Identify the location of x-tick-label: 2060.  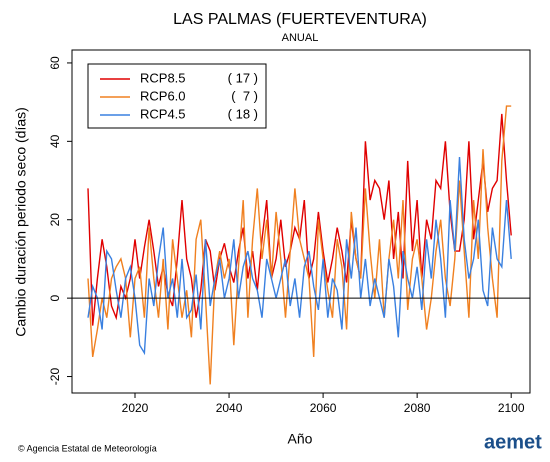
(323, 408).